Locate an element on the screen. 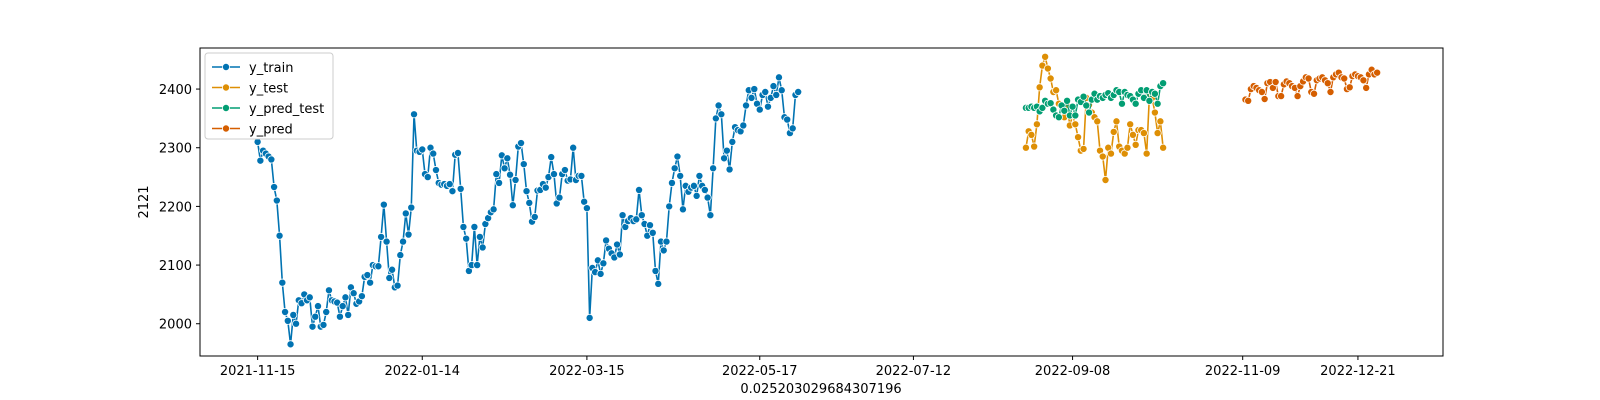 The image size is (1600, 400). x-tick-label: 2022-12-21 is located at coordinates (1358, 371).